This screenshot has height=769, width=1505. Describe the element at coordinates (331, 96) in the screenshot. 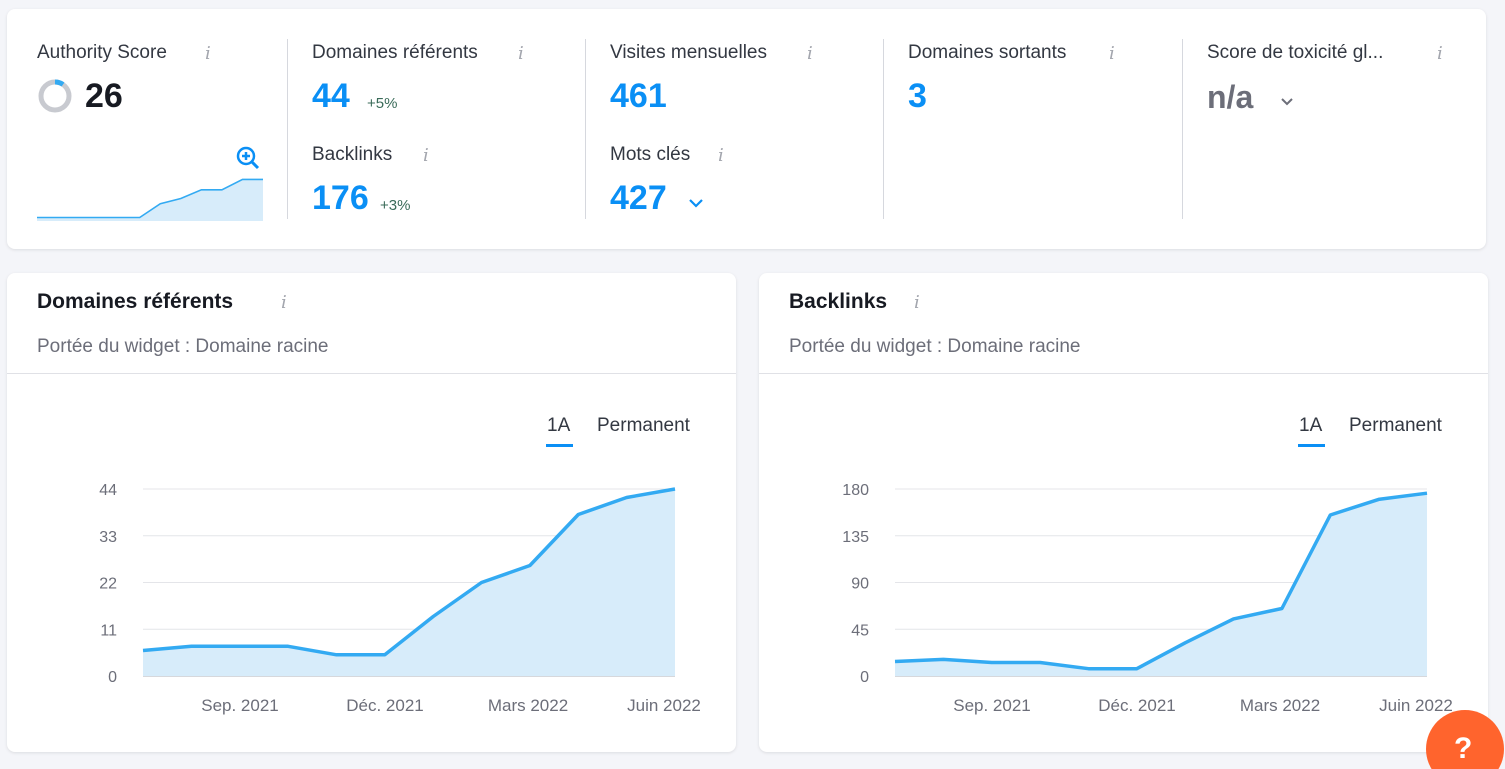

I see `ref-domains-value: 44` at that location.